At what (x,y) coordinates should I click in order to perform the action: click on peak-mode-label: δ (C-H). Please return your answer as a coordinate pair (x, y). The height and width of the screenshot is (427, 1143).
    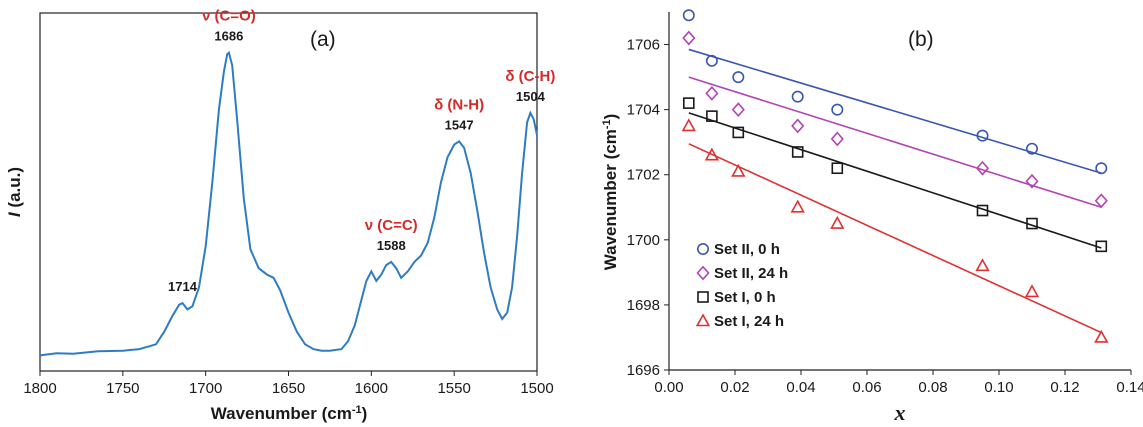
    Looking at the image, I should click on (530, 76).